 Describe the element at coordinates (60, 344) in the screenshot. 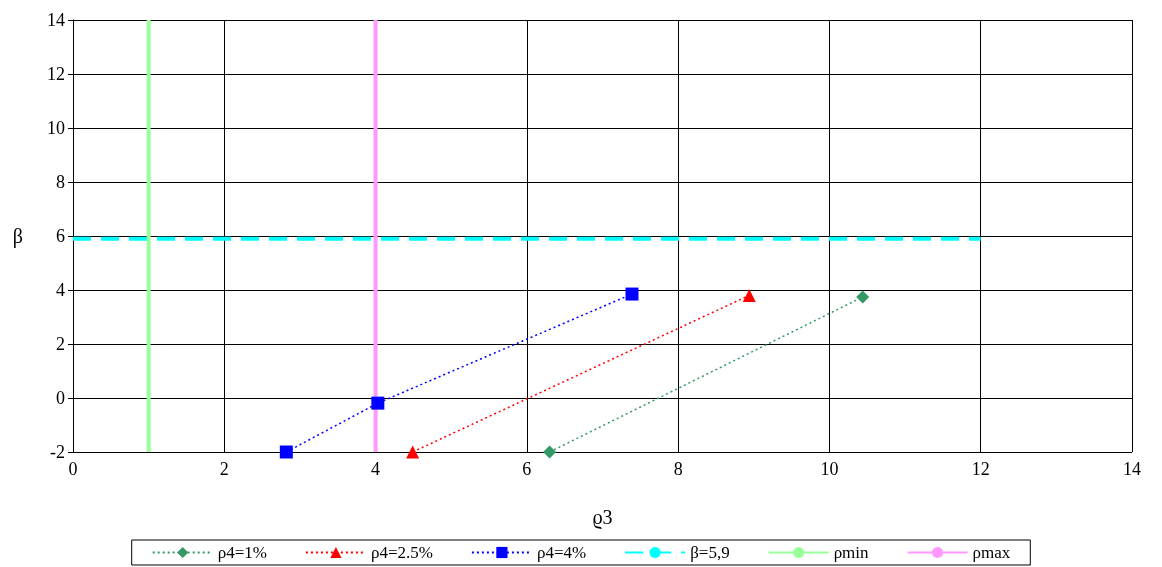

I see `y-tick-label: 2` at that location.